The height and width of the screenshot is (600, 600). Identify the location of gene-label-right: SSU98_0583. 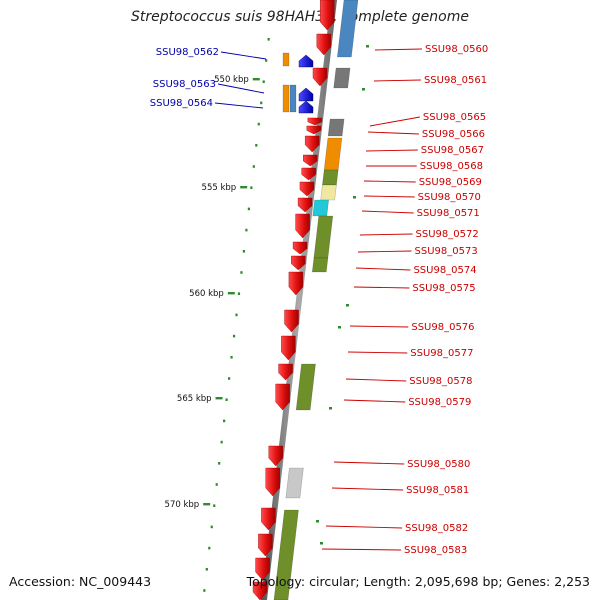
(435, 550).